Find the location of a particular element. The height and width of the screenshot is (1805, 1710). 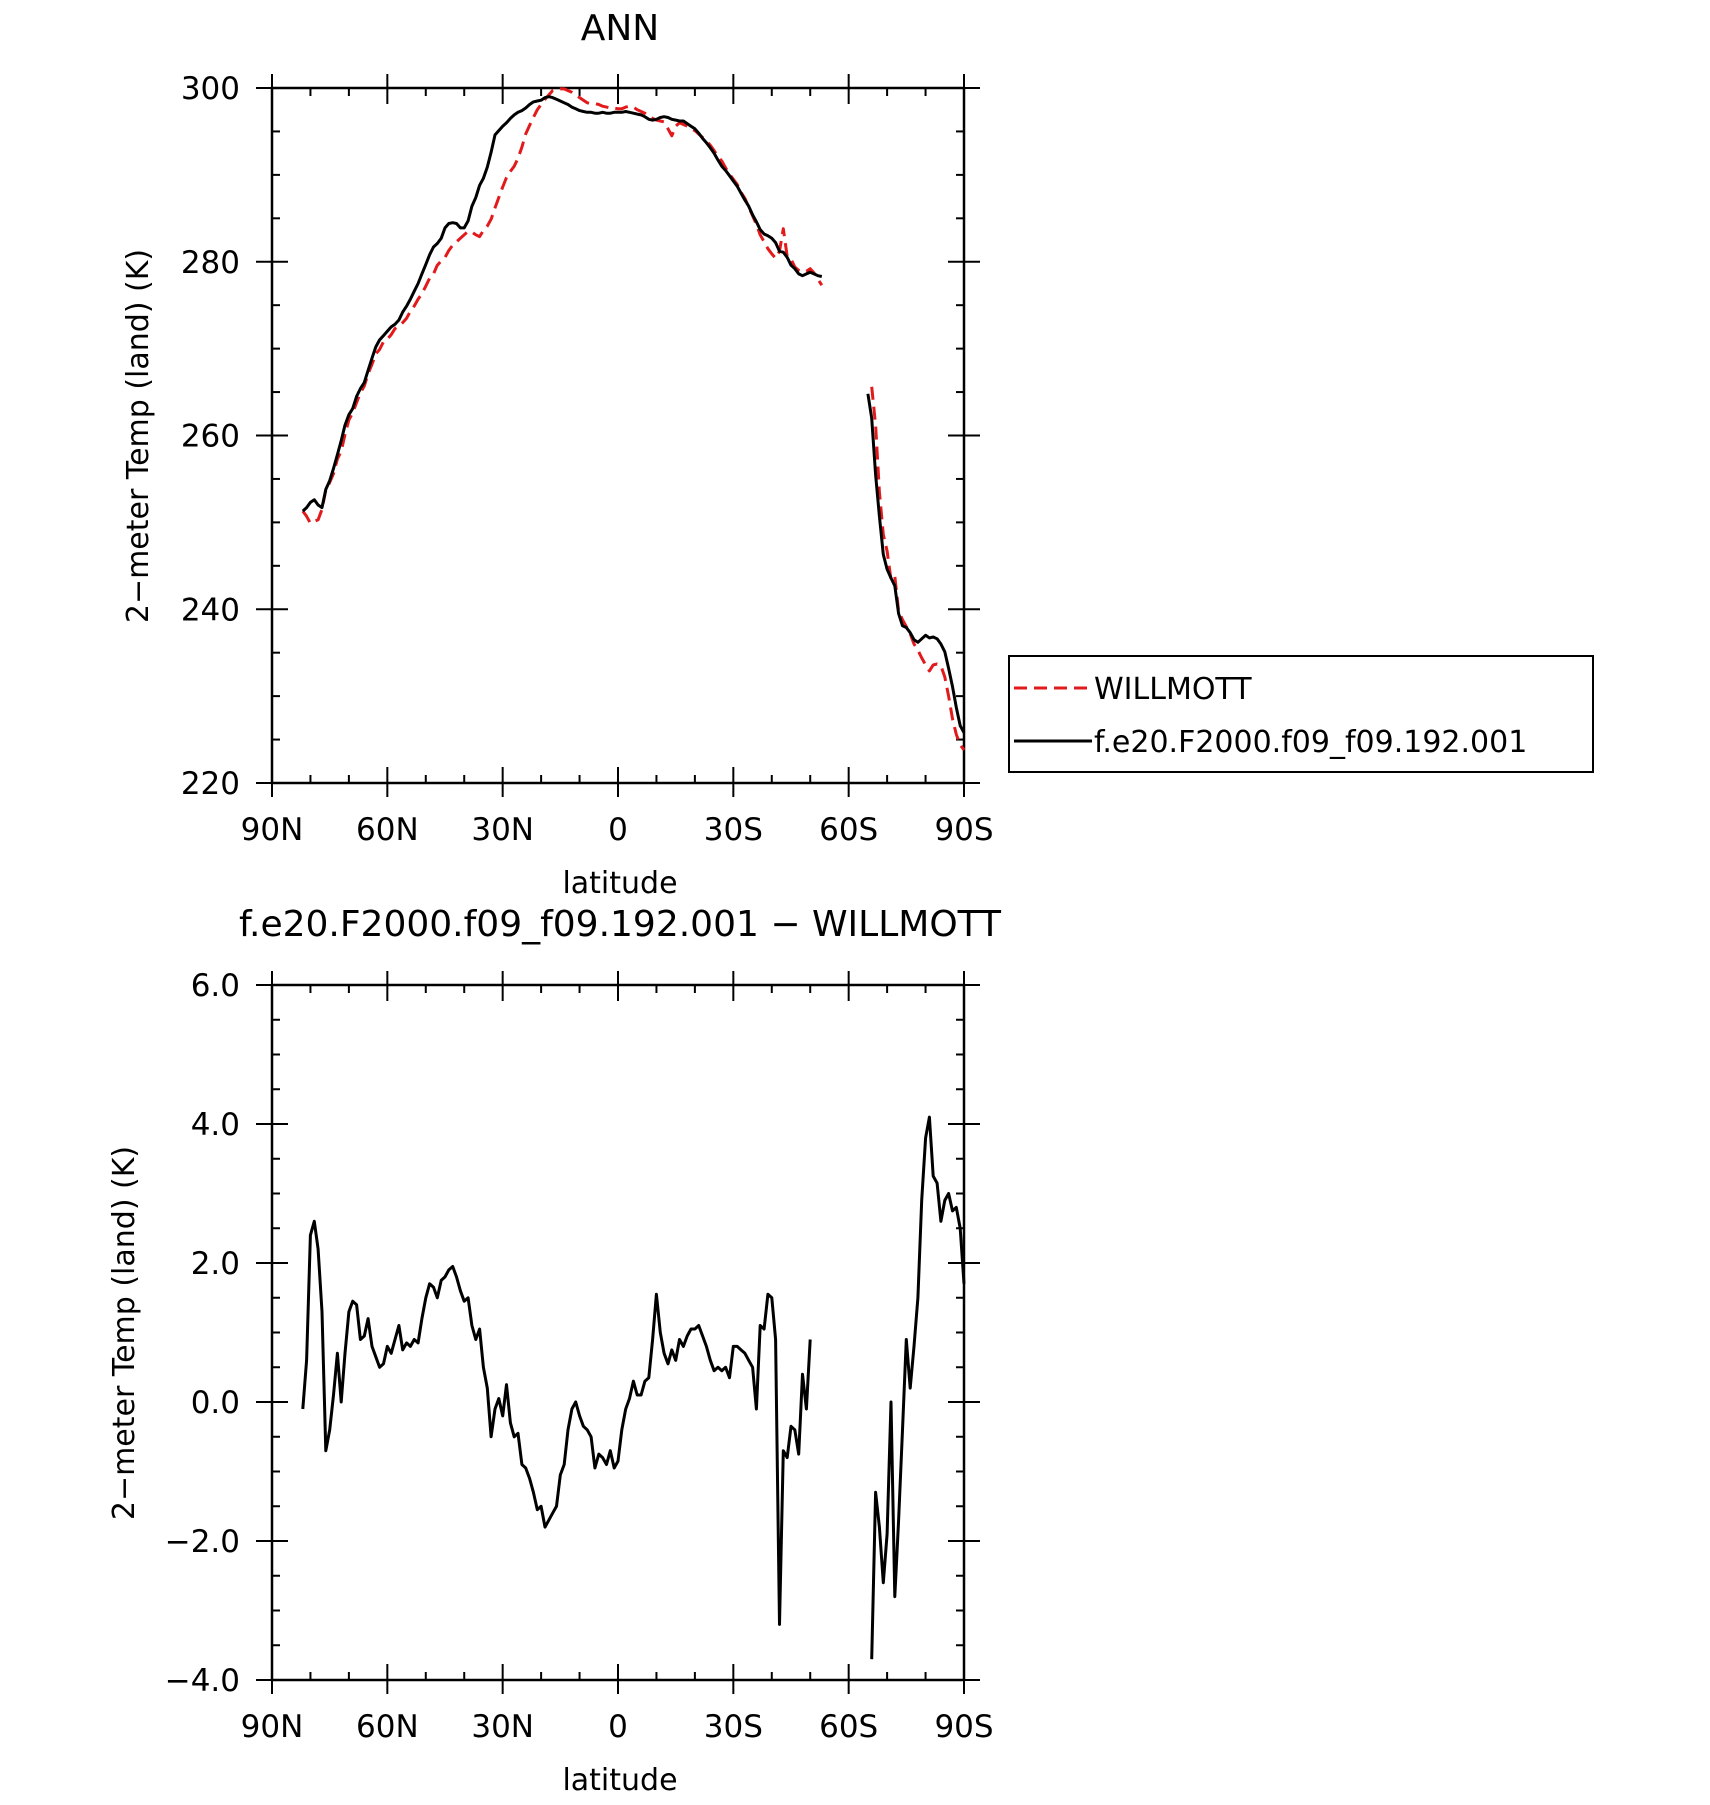

y-tick-label: 300 is located at coordinates (210, 89).